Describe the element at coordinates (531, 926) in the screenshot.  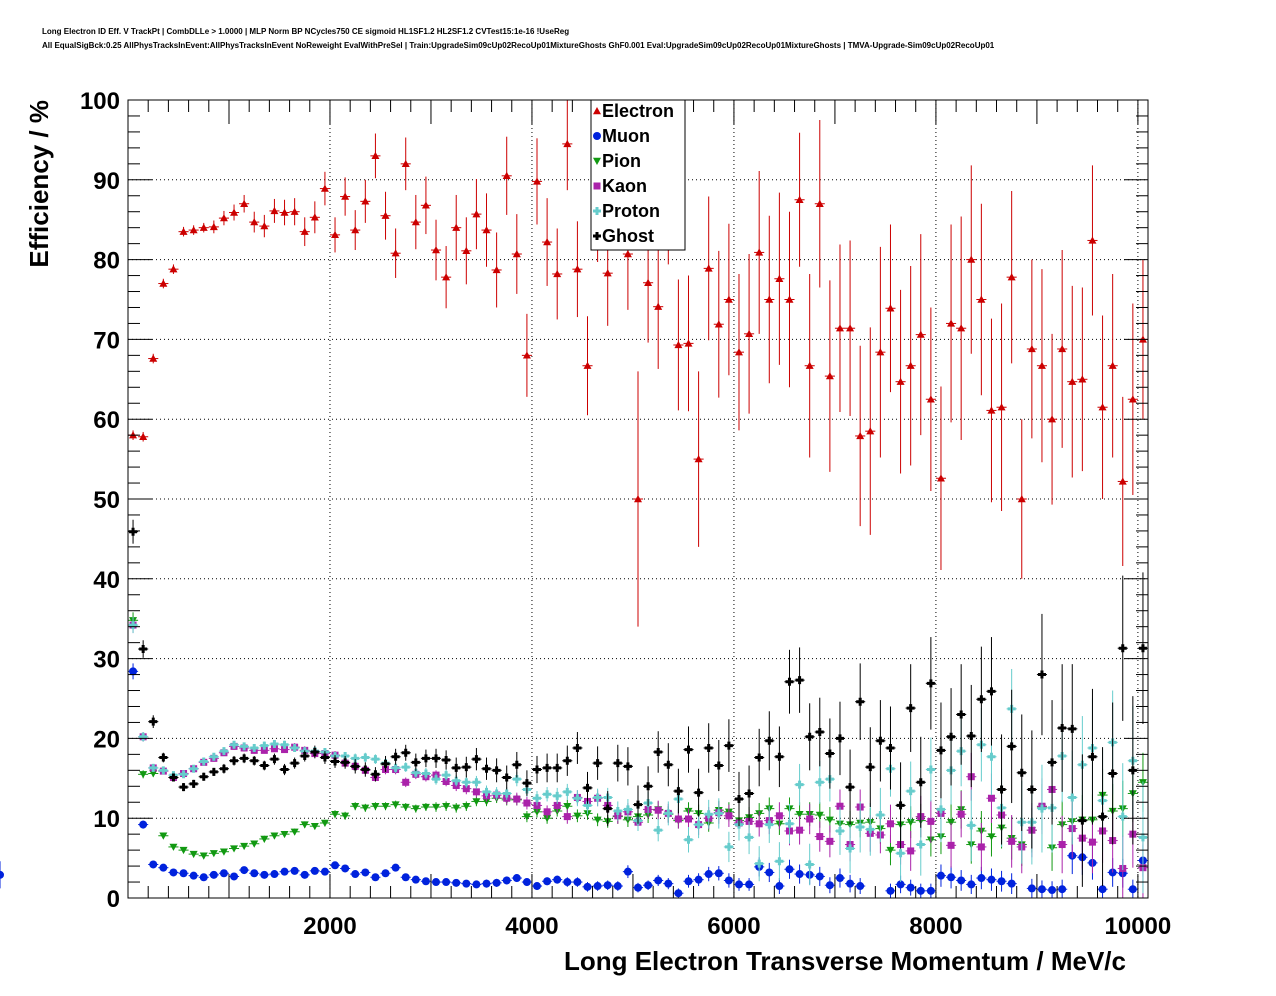
I see `x-tick-label: 4000` at that location.